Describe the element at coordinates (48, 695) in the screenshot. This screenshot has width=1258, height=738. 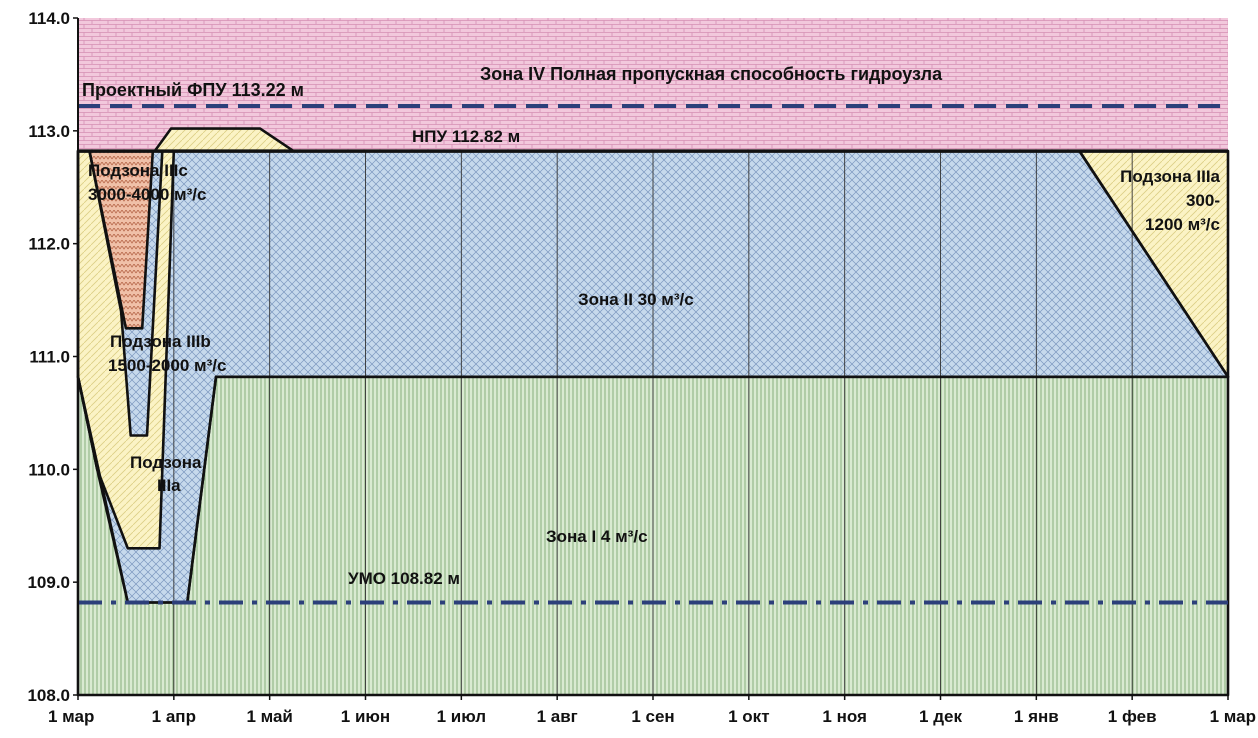
I see `y-tick-label: 108.0` at that location.